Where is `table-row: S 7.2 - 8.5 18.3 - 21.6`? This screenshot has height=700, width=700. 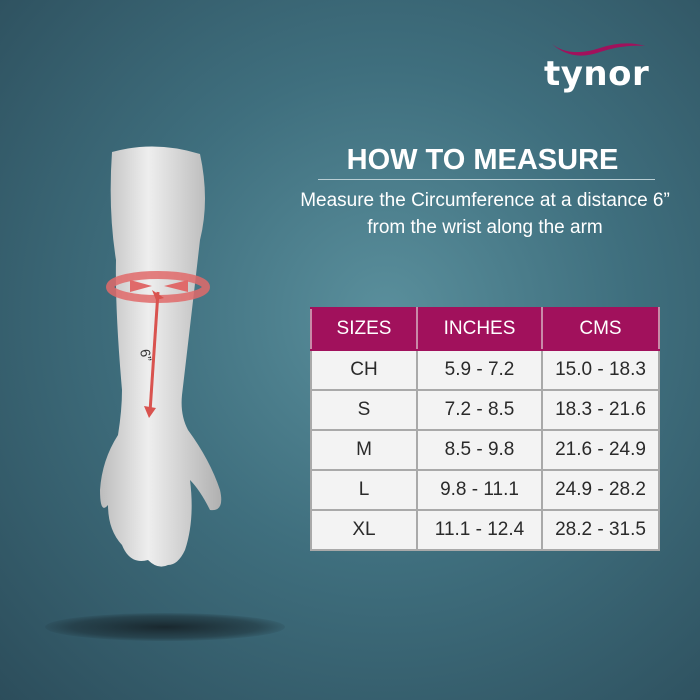
table-row: S 7.2 - 8.5 18.3 - 21.6 is located at coordinates (485, 410).